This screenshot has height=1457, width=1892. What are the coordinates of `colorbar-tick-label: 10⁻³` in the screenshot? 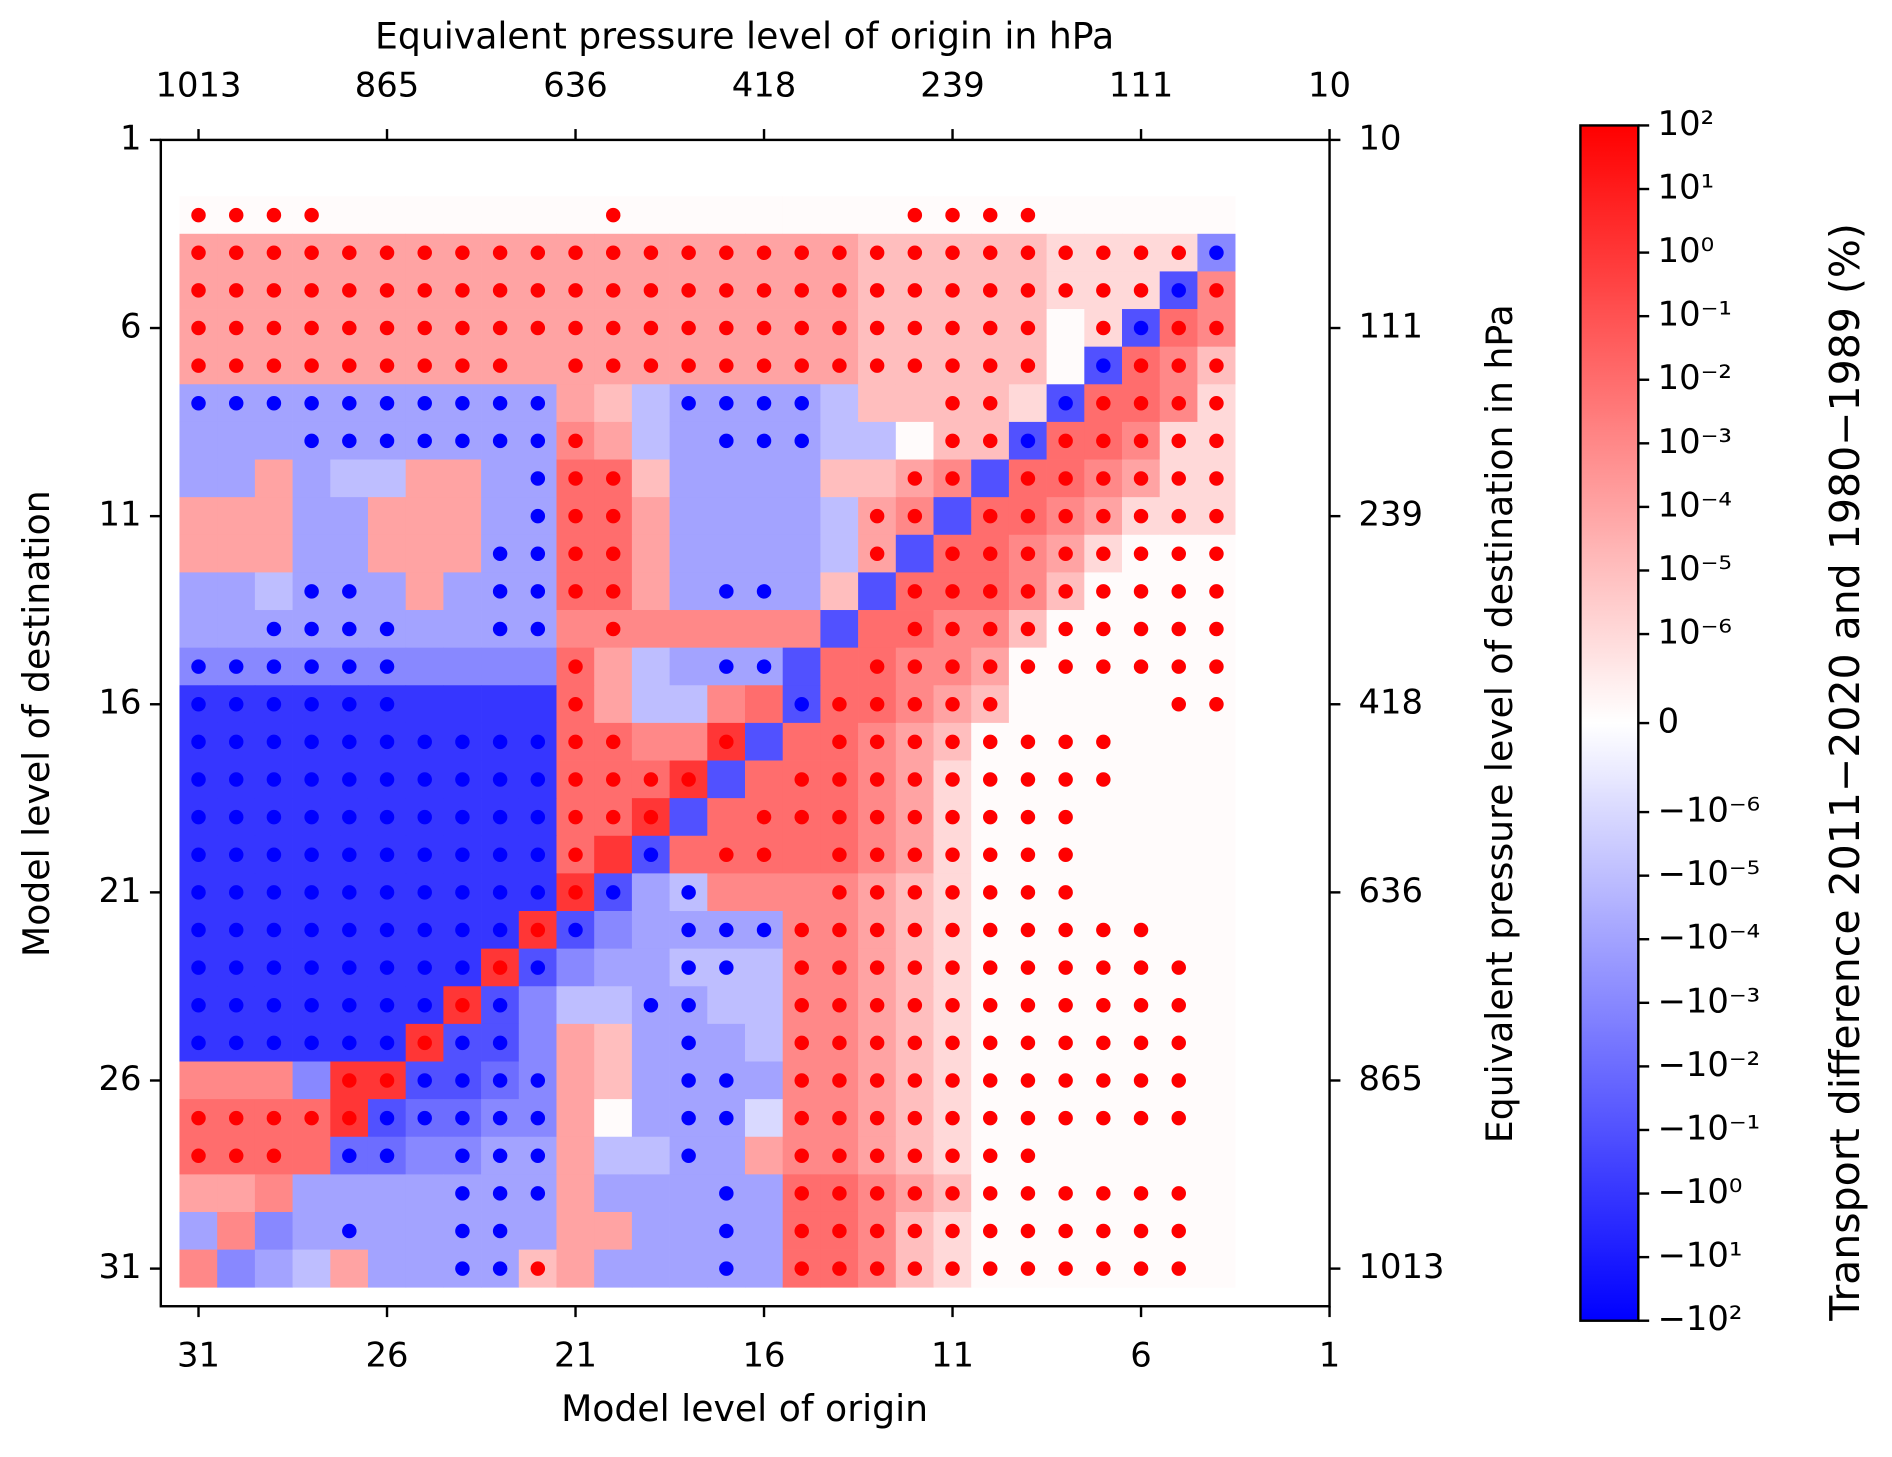 It's located at (1695, 441).